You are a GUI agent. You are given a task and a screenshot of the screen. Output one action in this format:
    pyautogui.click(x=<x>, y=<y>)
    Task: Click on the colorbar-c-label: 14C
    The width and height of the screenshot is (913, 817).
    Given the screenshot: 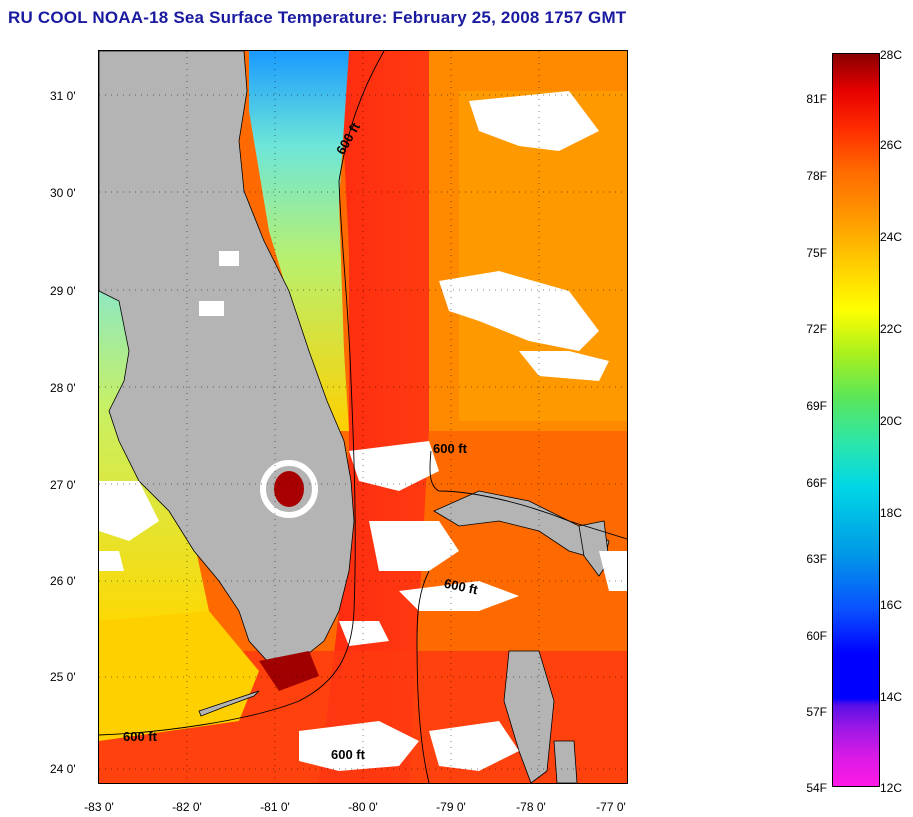 What is the action you would take?
    pyautogui.click(x=891, y=697)
    